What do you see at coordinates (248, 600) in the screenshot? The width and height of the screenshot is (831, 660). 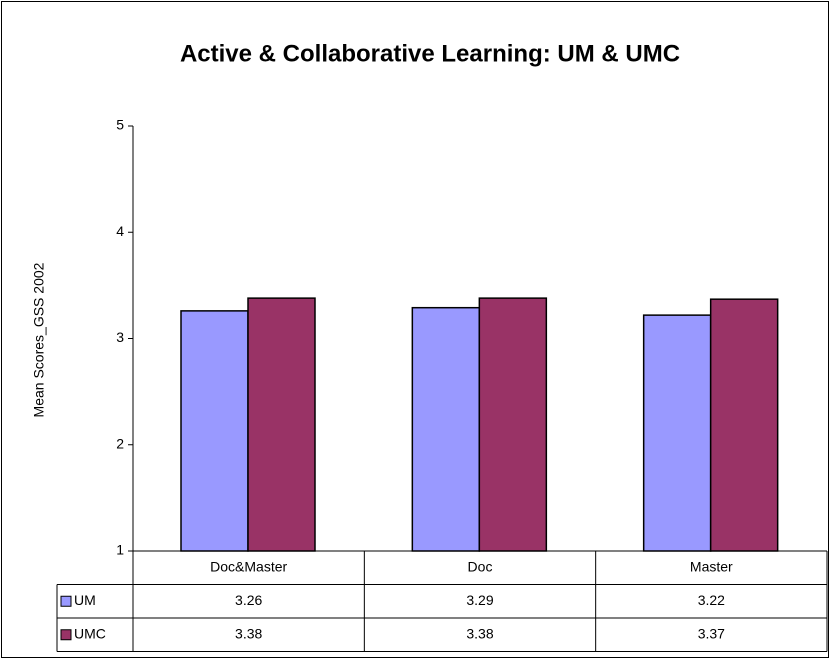 I see `table-value: 3.26` at bounding box center [248, 600].